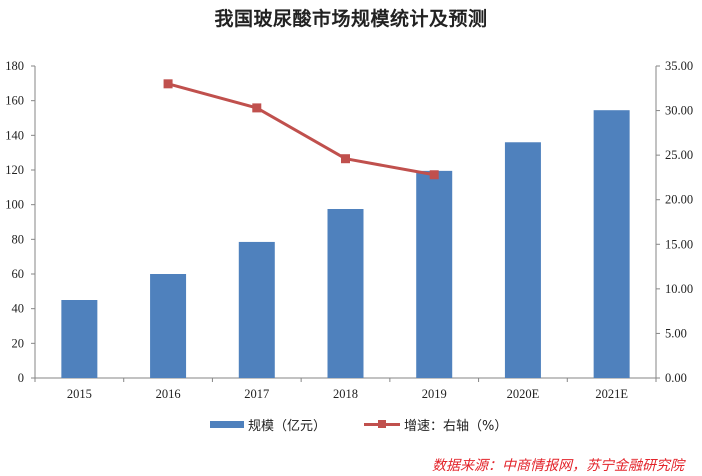 The image size is (702, 476). What do you see at coordinates (434, 394) in the screenshot?
I see `x-axis-tick-label: 2019` at bounding box center [434, 394].